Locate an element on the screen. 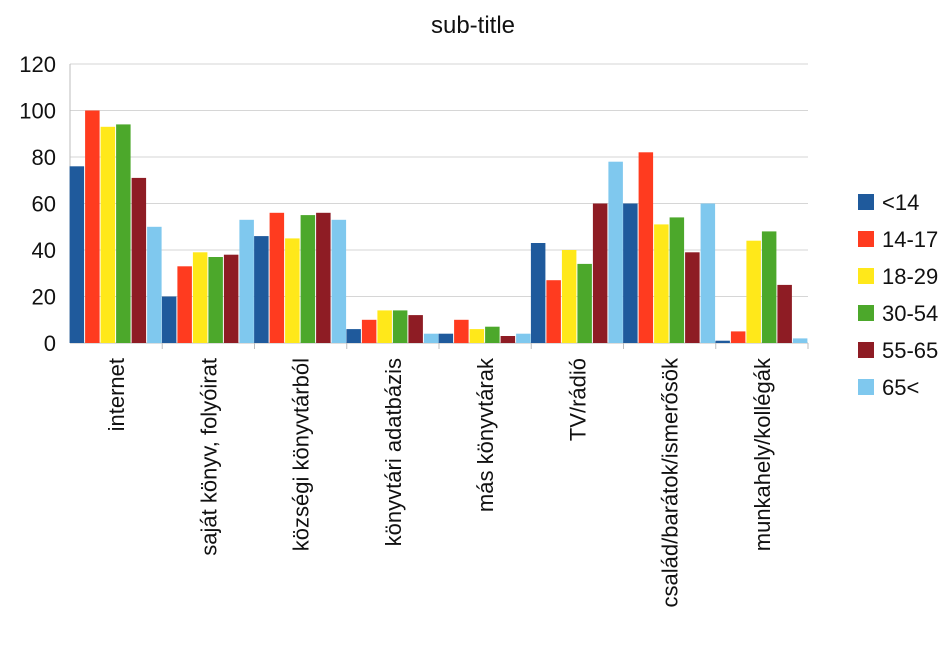 This screenshot has height=659, width=946. y-tick-label: 100 is located at coordinates (37, 111).